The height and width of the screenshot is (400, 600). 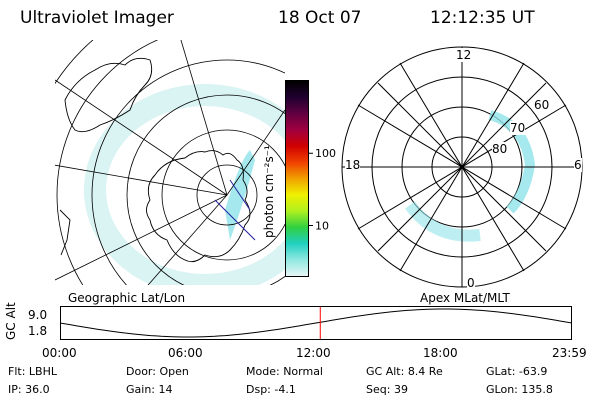 I want to click on mlat-label-80: 80, so click(x=500, y=149).